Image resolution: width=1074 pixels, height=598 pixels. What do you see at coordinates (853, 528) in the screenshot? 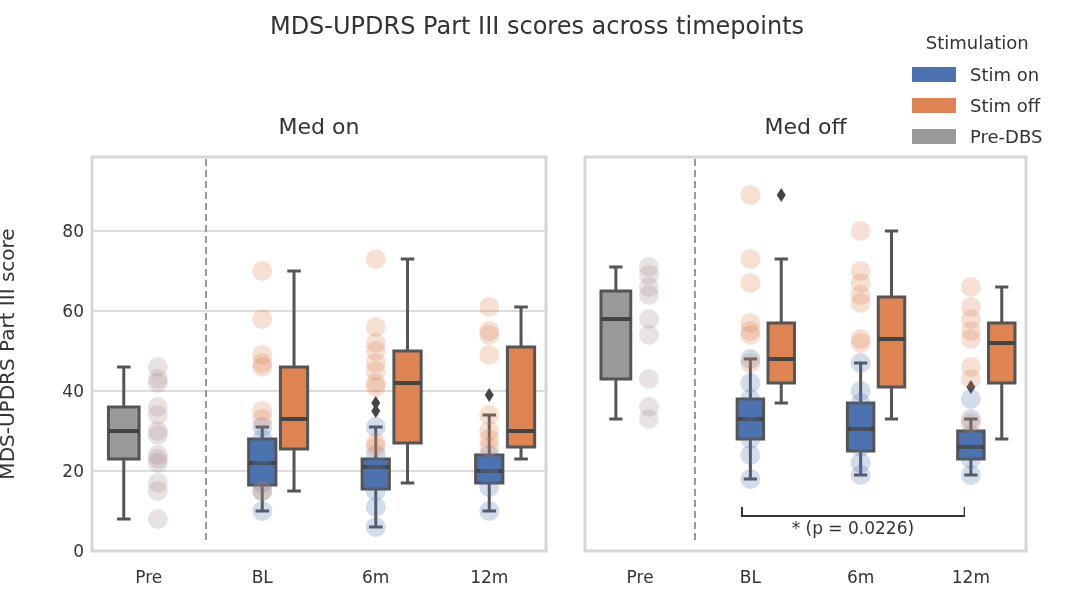
I see `annotation: * (p = 0.0226)` at bounding box center [853, 528].